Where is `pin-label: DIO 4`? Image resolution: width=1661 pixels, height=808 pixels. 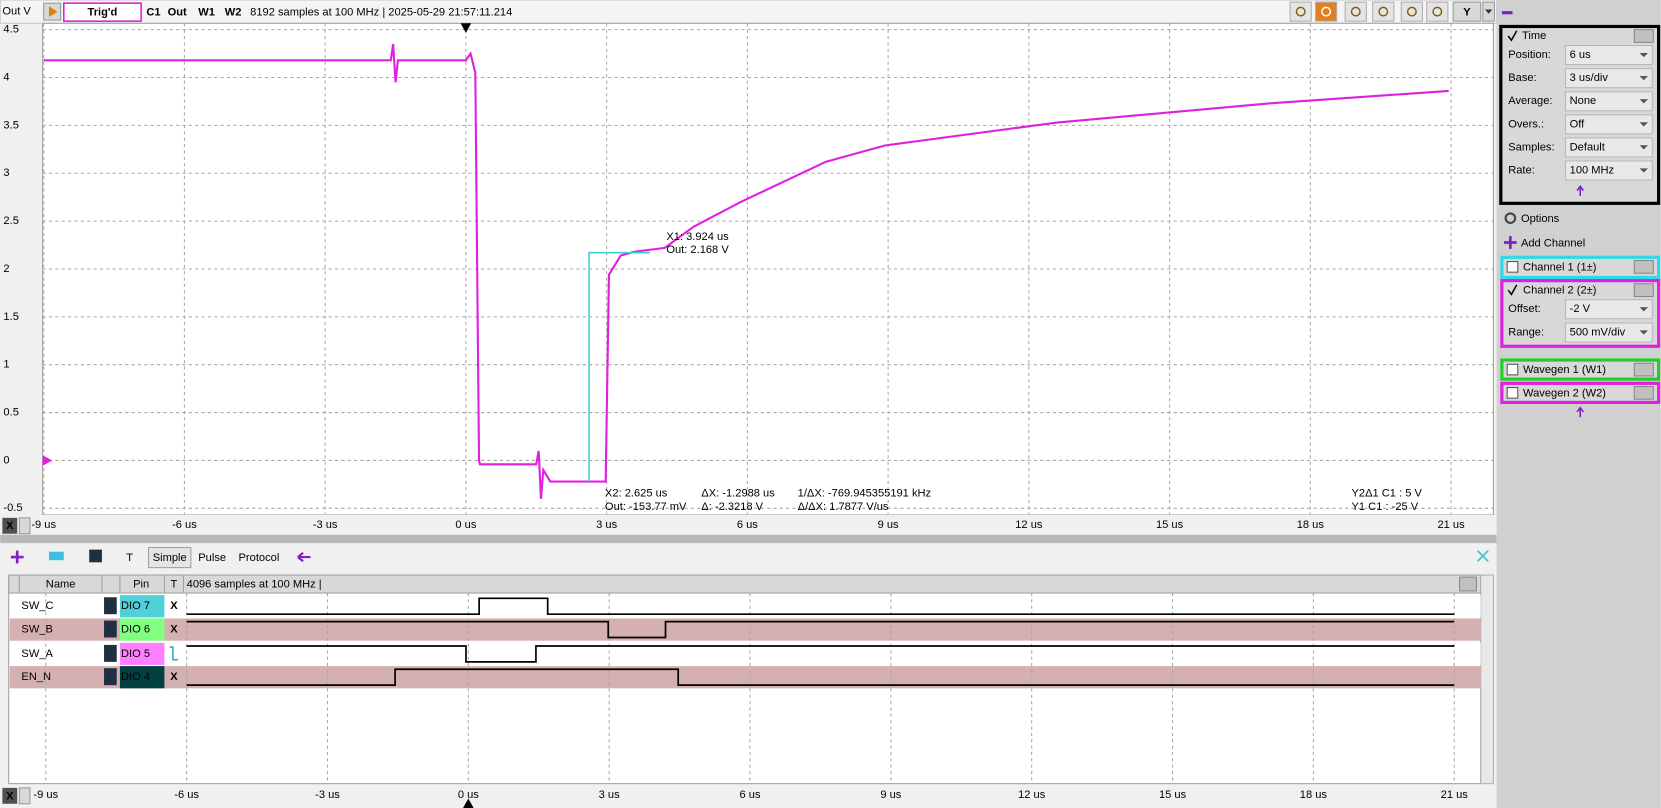 pin-label: DIO 4 is located at coordinates (135, 677).